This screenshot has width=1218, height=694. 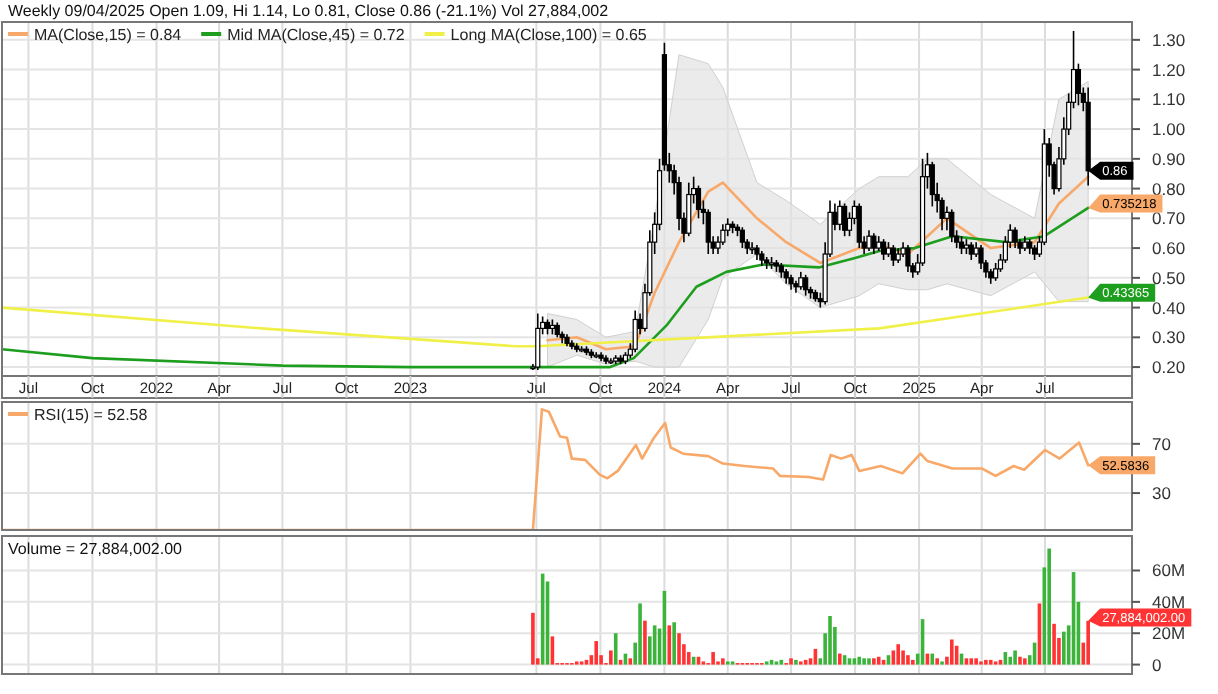 I want to click on y-tick-label: 60M, so click(x=1169, y=570).